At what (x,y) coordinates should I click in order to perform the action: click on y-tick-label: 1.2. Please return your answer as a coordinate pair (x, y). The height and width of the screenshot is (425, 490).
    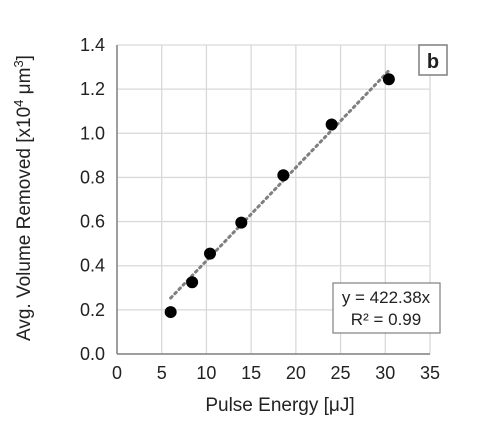
    Looking at the image, I should click on (92, 89).